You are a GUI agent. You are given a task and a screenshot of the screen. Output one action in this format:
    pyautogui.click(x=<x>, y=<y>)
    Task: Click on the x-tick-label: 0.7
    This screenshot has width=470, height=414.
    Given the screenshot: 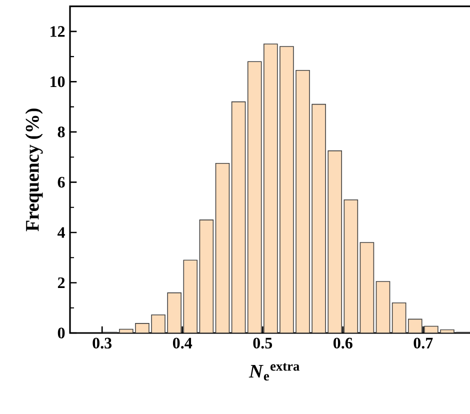 What is the action you would take?
    pyautogui.click(x=423, y=343)
    